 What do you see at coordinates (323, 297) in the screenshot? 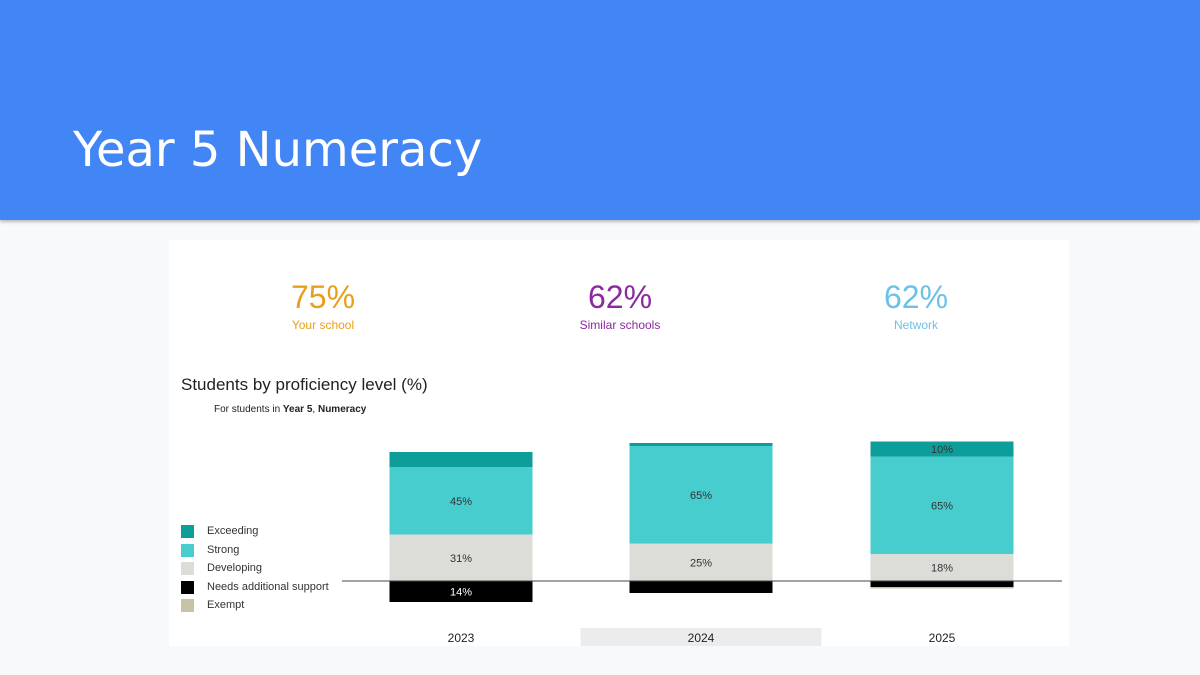
I see `stat-value: 75%` at bounding box center [323, 297].